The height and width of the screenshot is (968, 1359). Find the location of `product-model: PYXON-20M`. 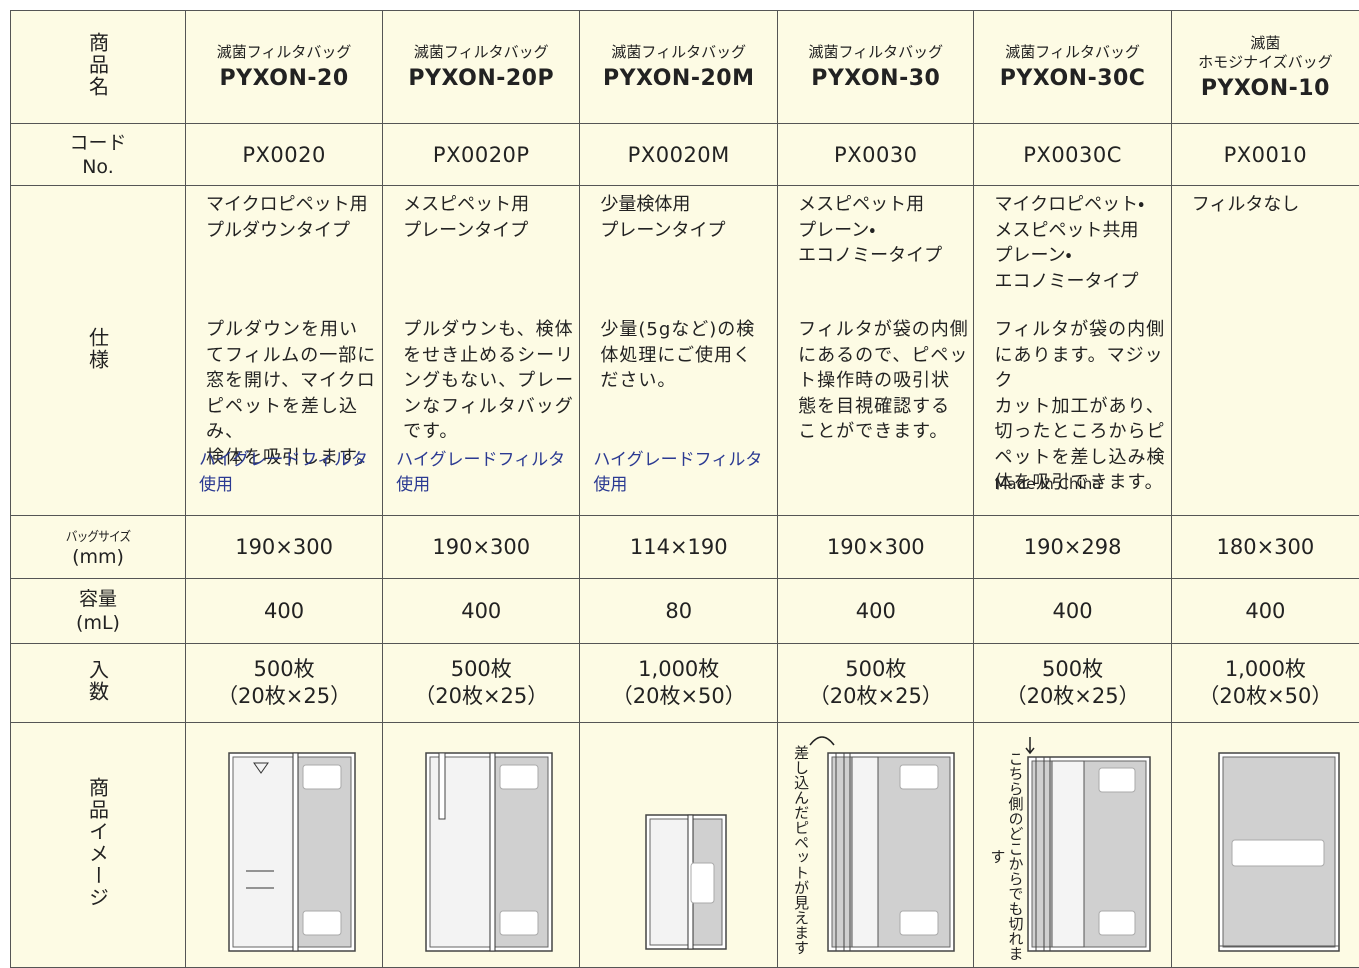

product-model: PYXON-20M is located at coordinates (678, 78).